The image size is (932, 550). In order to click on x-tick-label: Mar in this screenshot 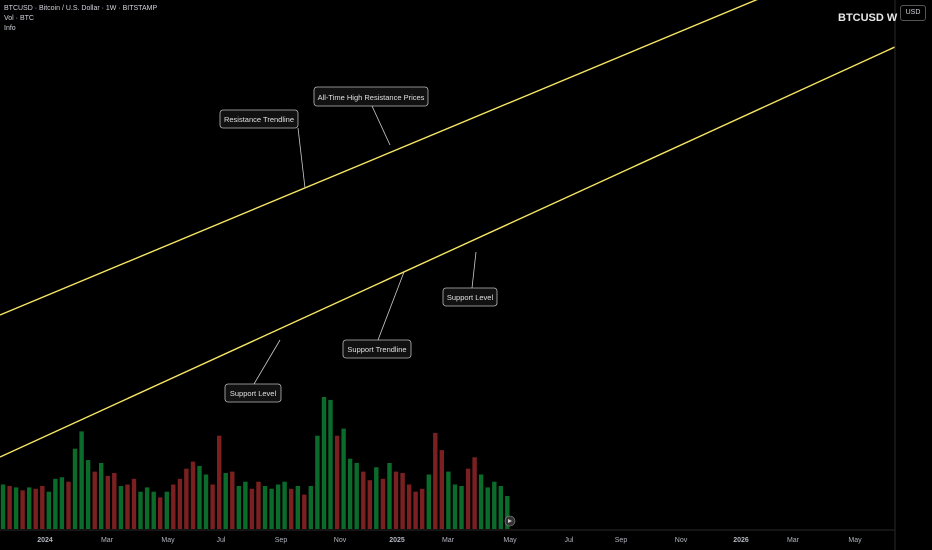, I will do `click(107, 540)`.